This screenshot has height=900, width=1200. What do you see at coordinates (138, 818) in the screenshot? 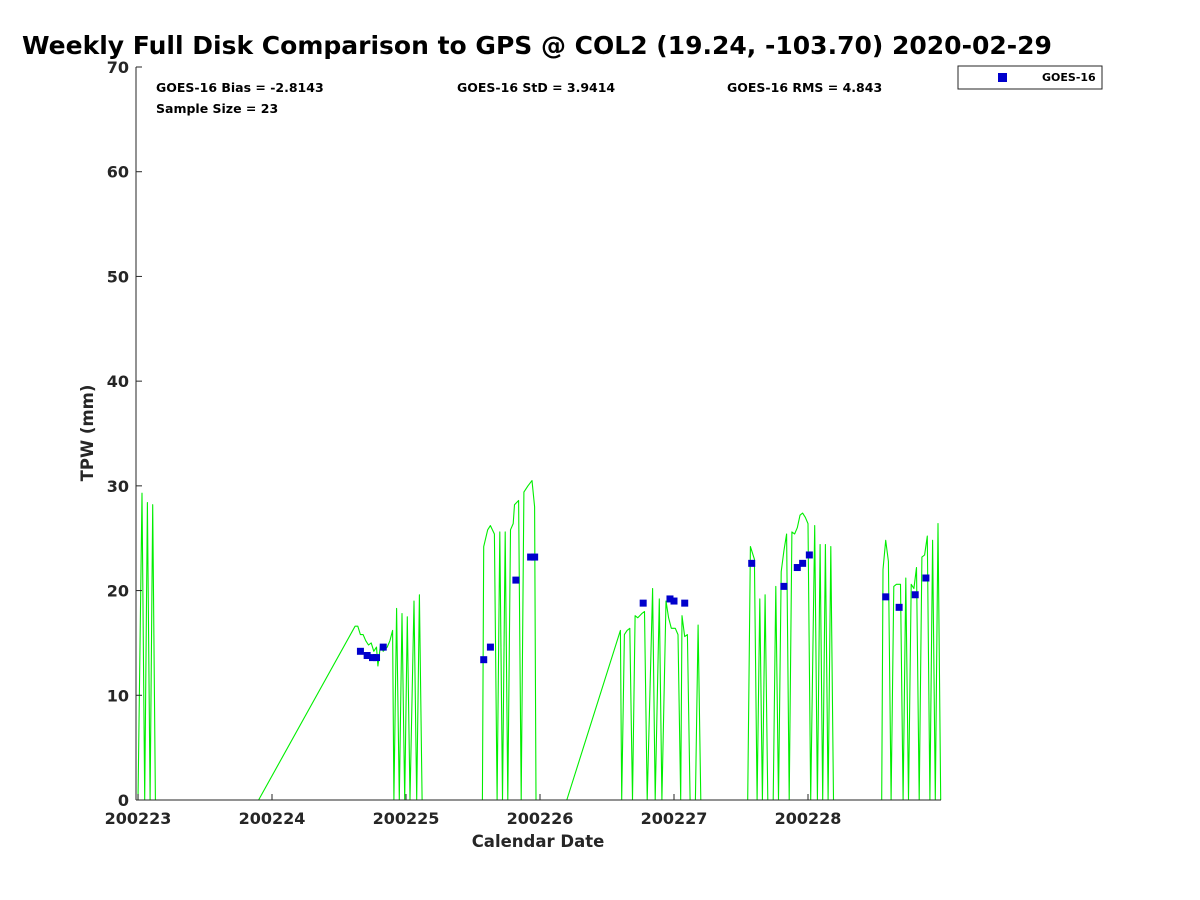
I see `x-tick-label: 200223` at bounding box center [138, 818].